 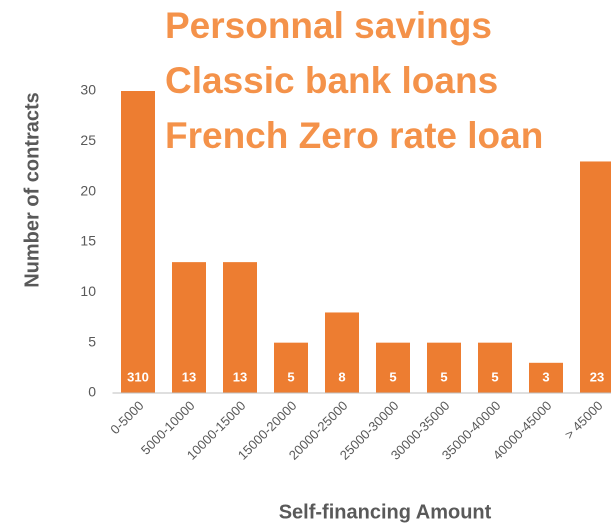 I want to click on data-label: 23, so click(x=597, y=376).